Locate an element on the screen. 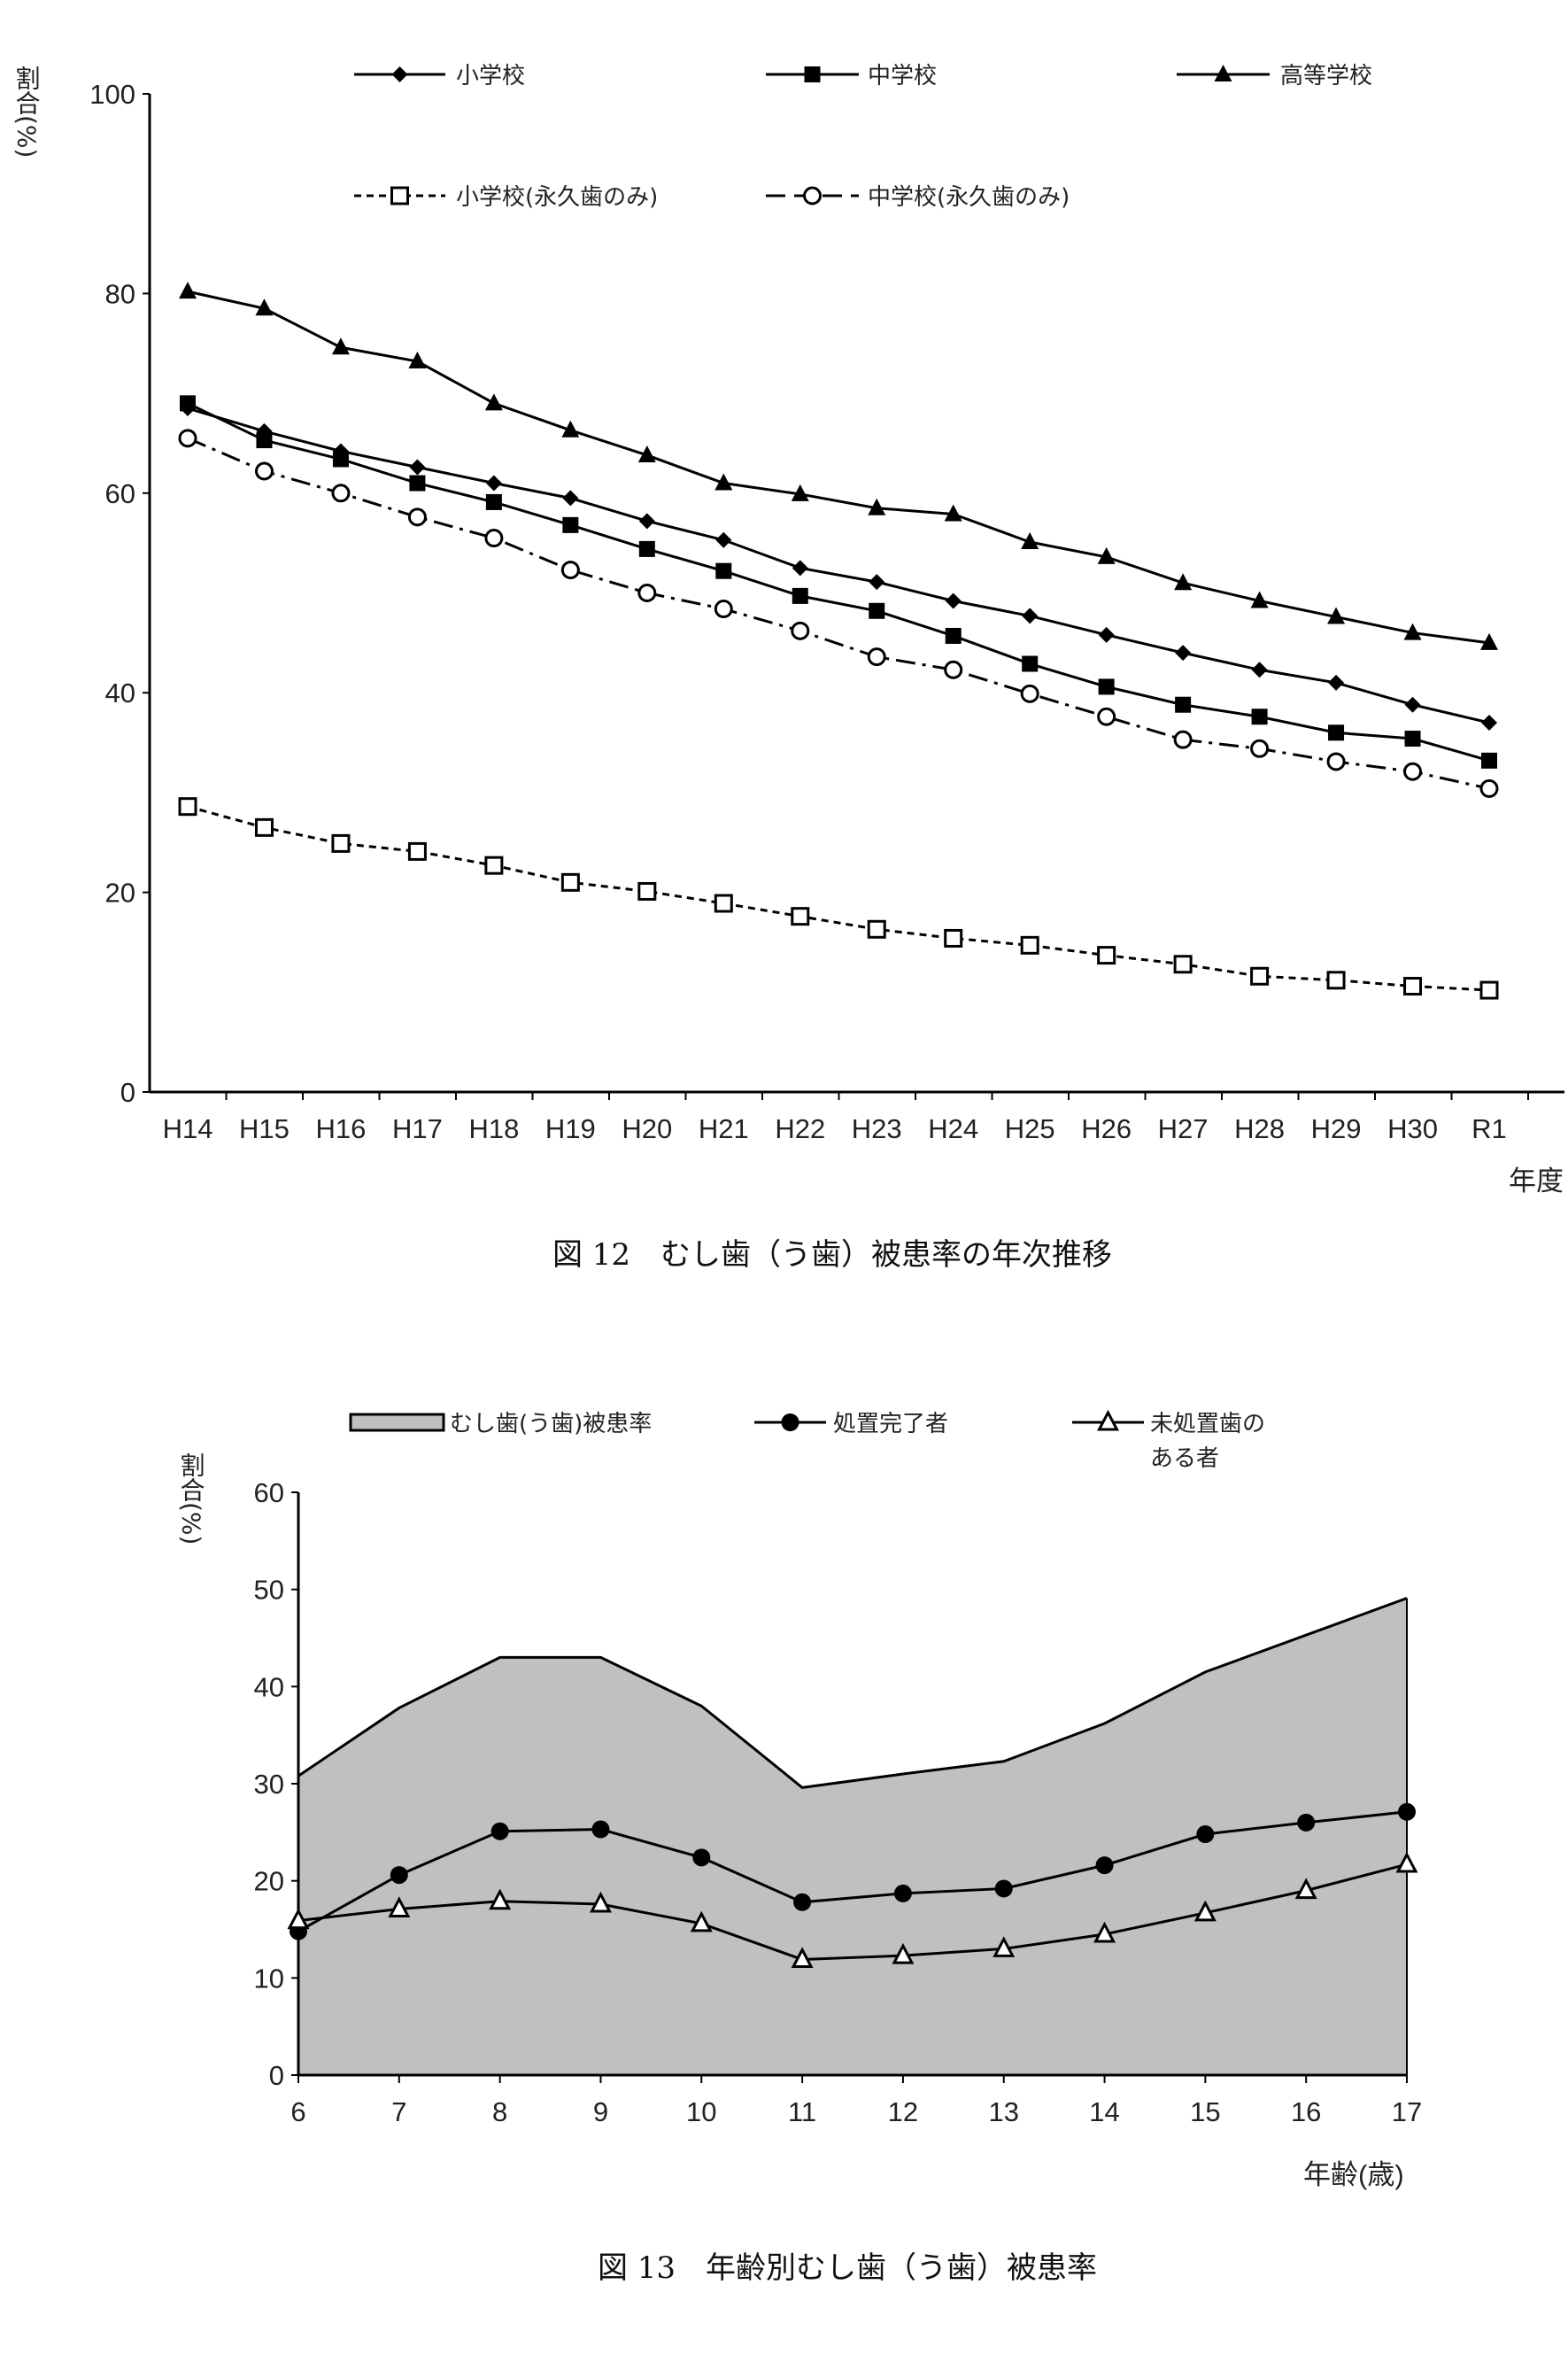 The image size is (1568, 2370). y-tick-label: 10 is located at coordinates (269, 1978).